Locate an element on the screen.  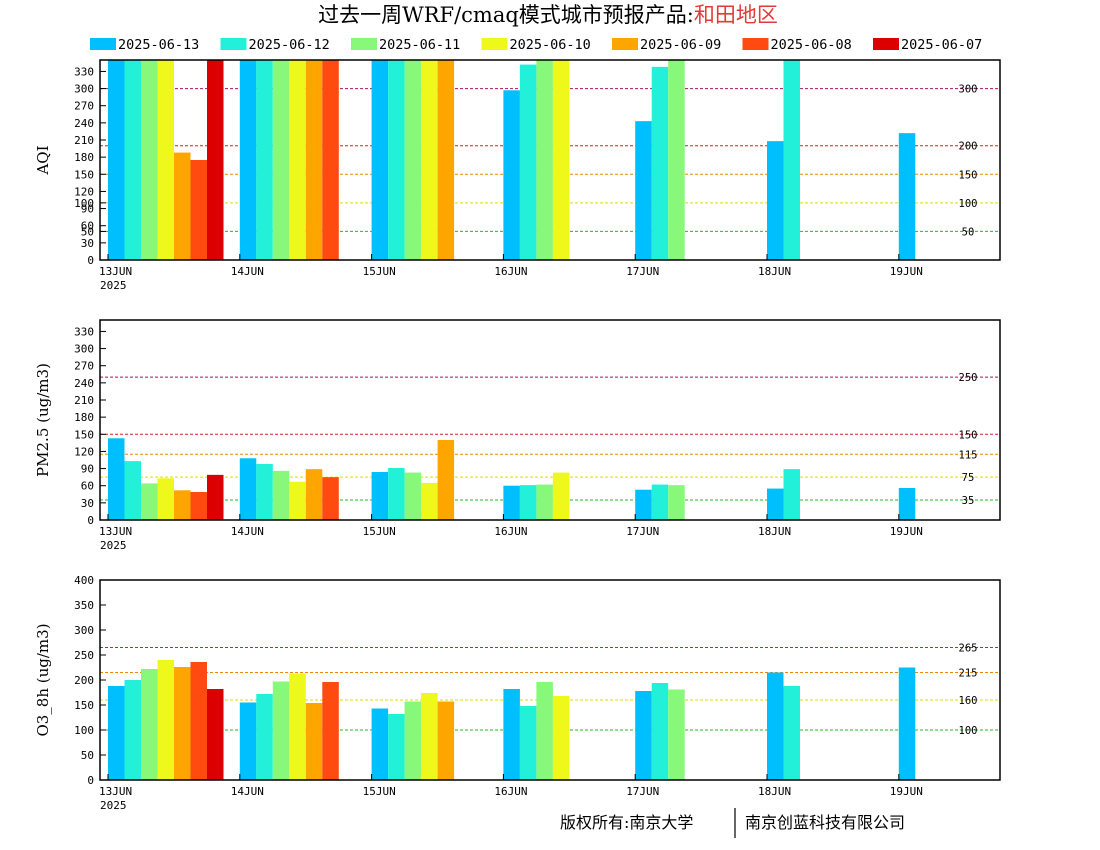
y-tick-label-250: 250 is located at coordinates (84, 655).